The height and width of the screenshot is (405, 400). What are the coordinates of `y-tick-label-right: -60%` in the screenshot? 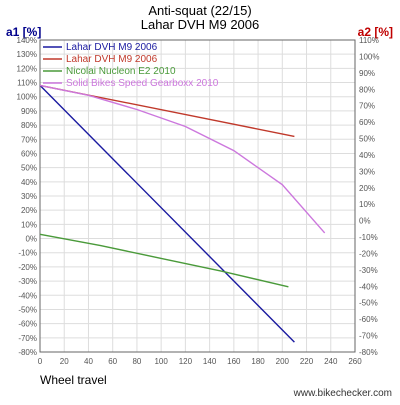 It's located at (368, 319).